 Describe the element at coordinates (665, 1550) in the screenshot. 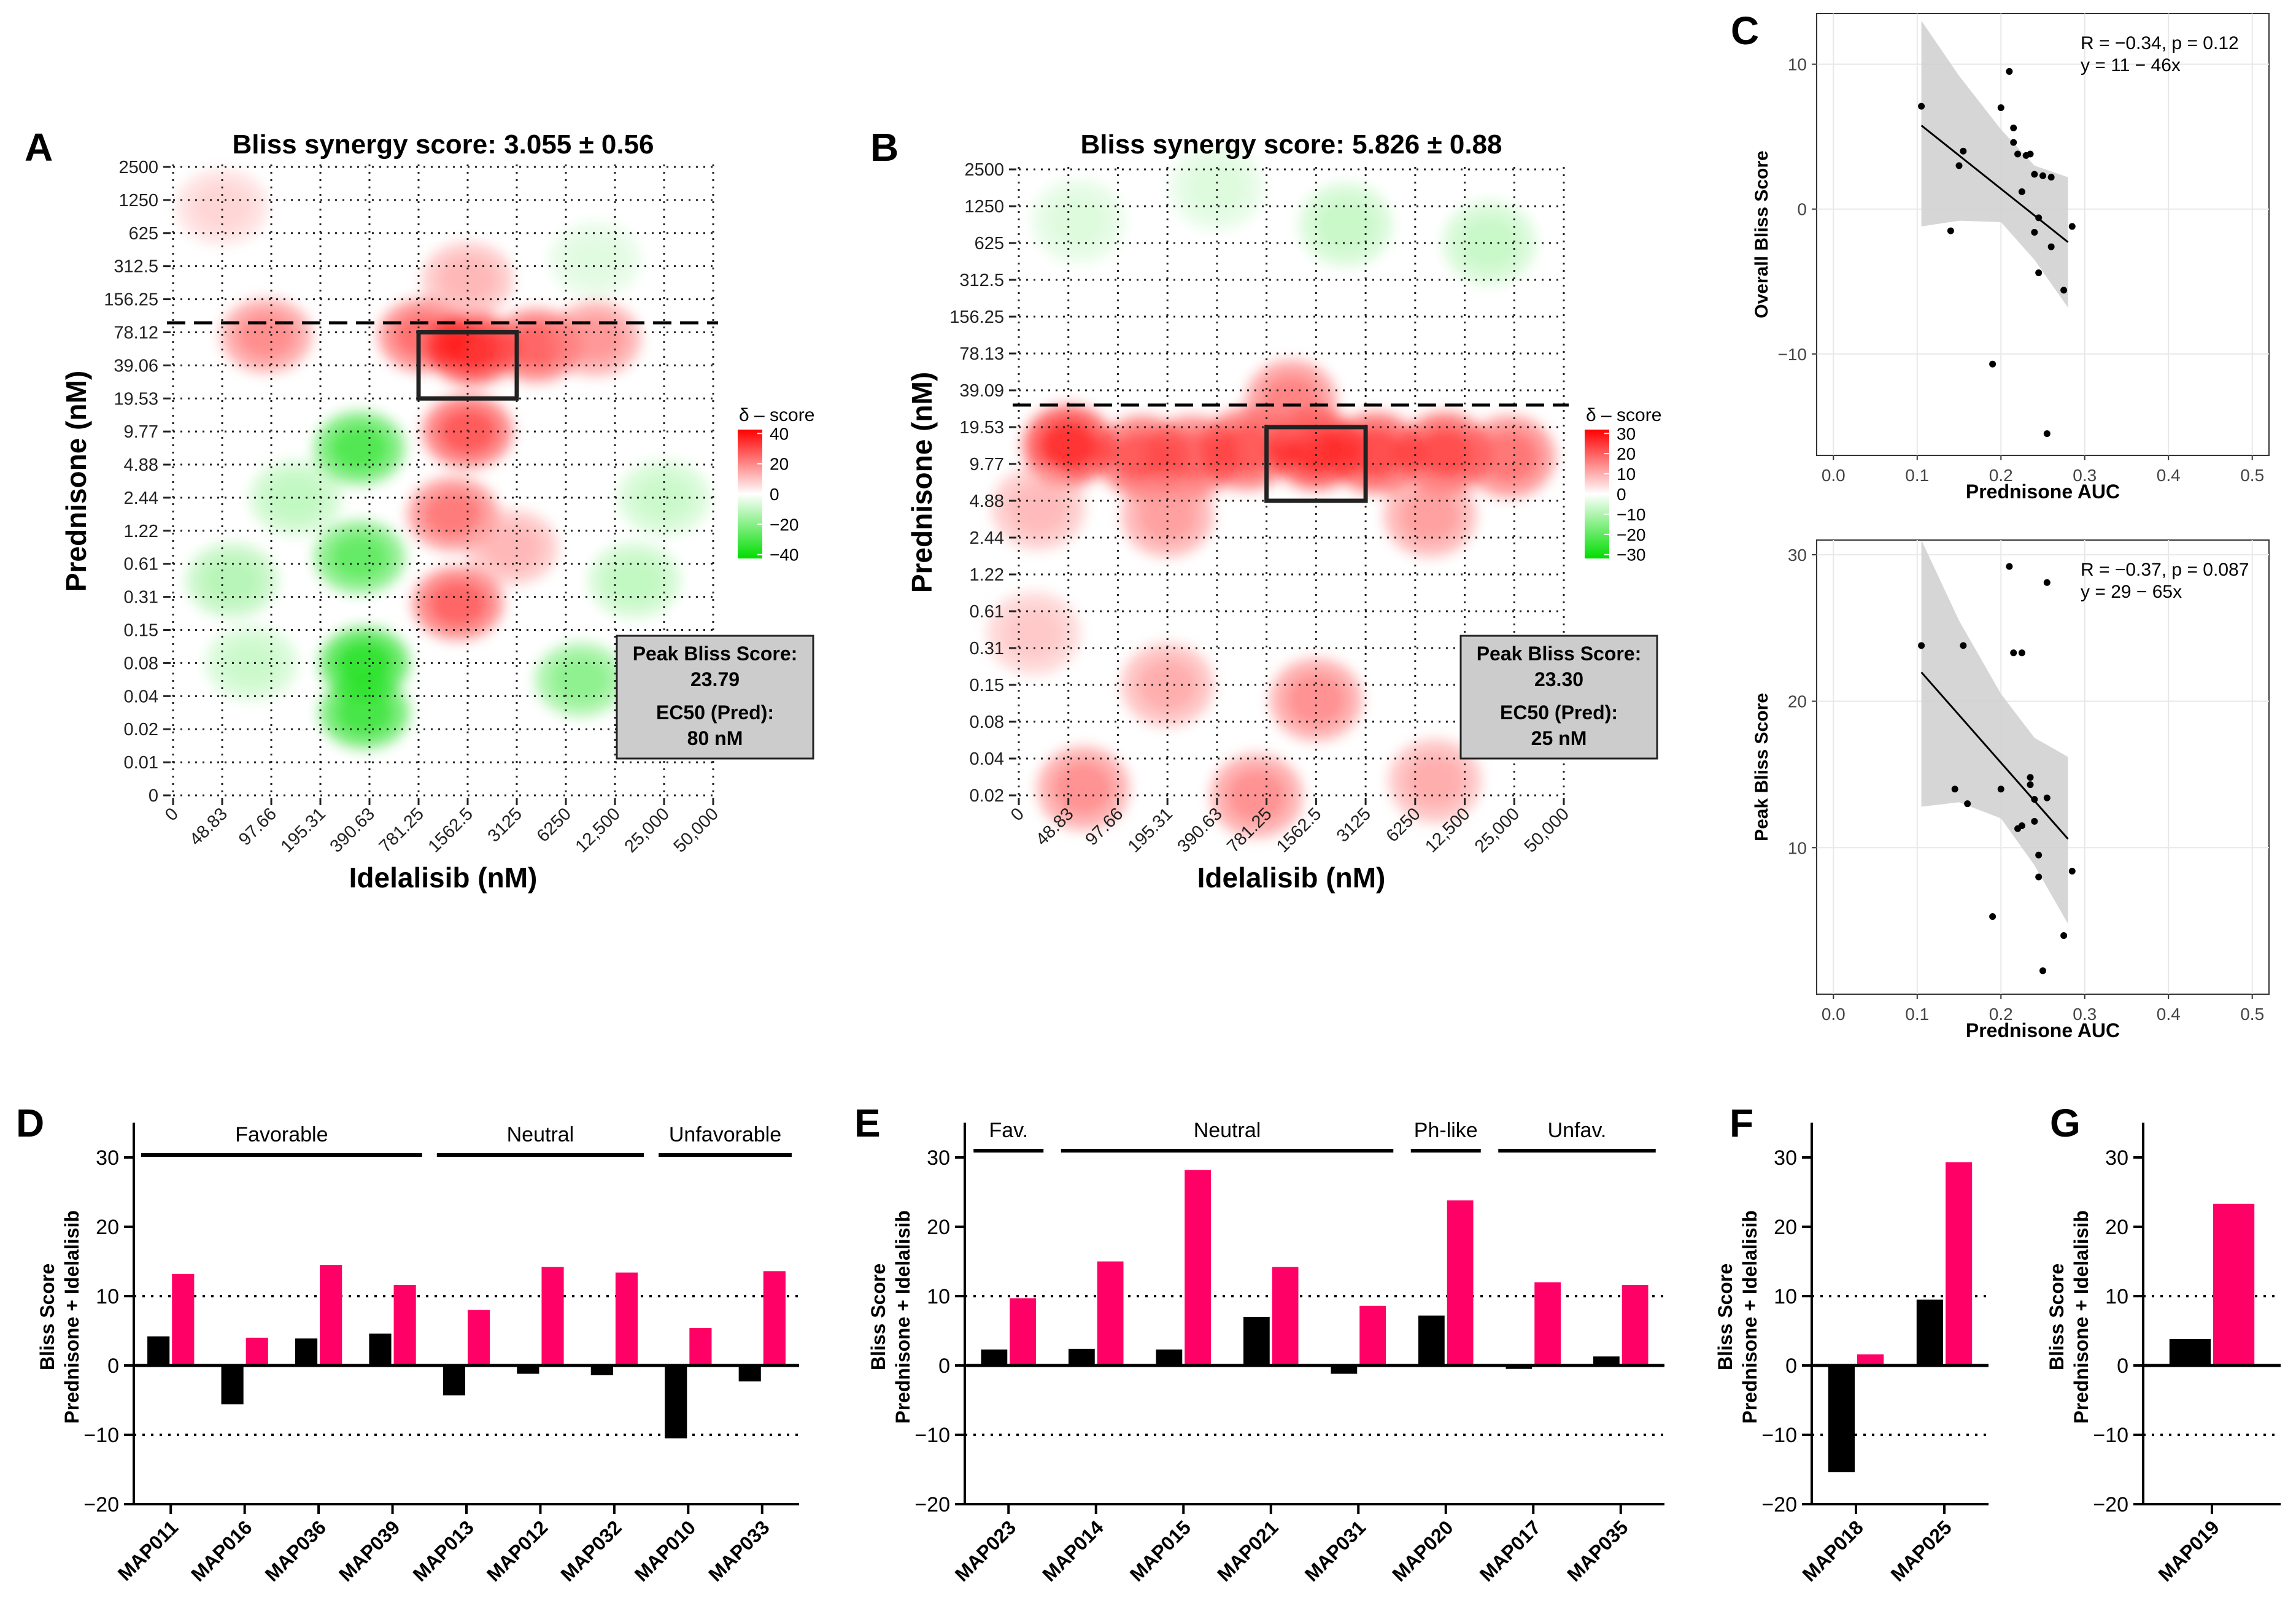

I see `category-label: MAP010` at that location.